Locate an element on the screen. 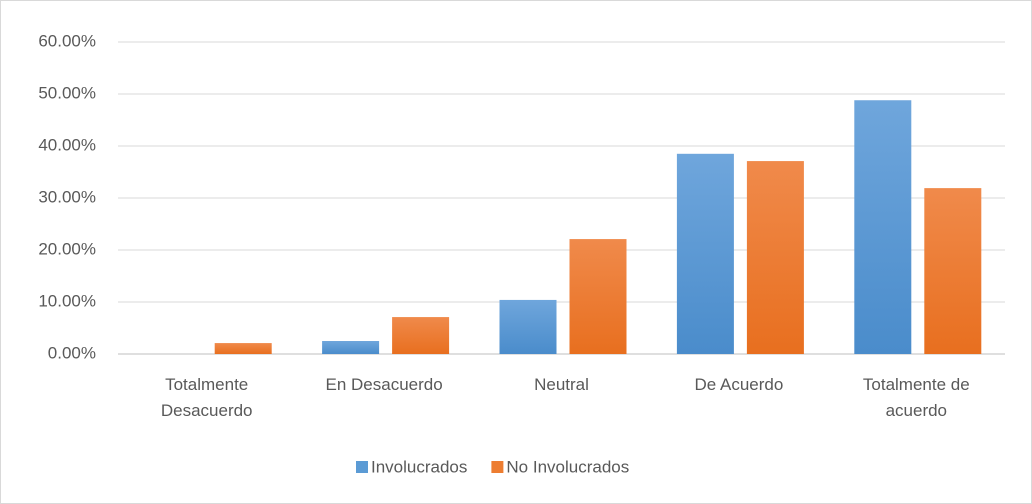 This screenshot has height=504, width=1032. y-tick-label: 0.00% is located at coordinates (72, 352).